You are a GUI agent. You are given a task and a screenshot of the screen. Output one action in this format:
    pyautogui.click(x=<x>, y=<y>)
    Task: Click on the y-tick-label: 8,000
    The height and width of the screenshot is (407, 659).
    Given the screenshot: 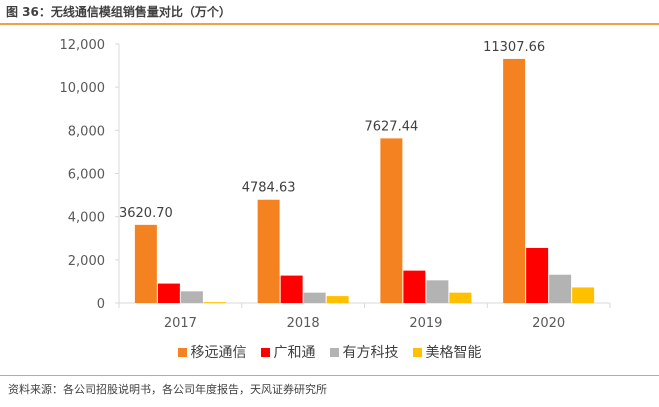 What is the action you would take?
    pyautogui.click(x=86, y=131)
    